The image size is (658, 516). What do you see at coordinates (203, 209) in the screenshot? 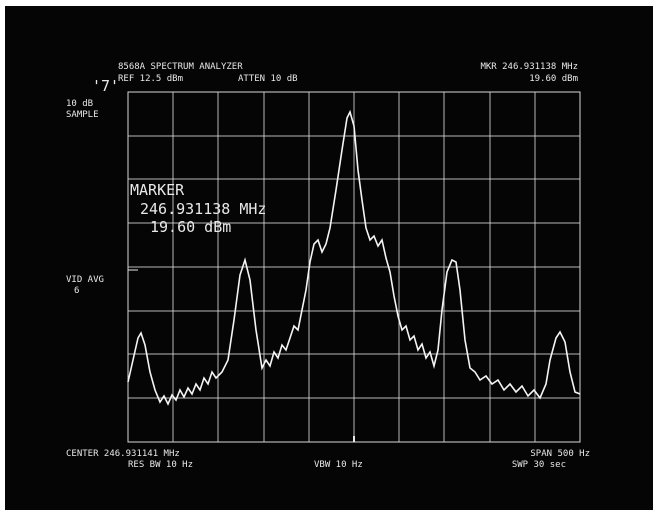
I see `marker-readout-frequency: 246.931138 MHz` at bounding box center [203, 209].